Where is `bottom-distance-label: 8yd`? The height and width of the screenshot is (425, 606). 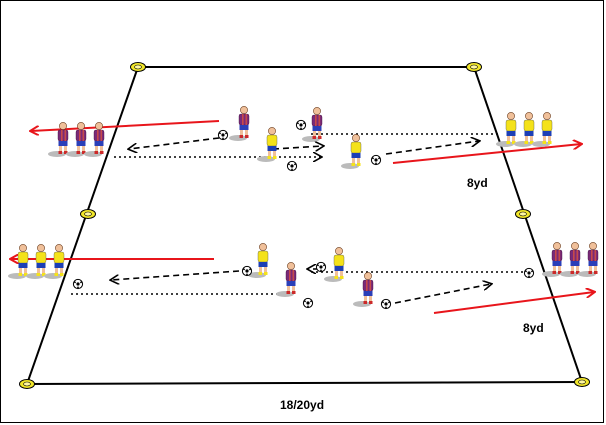 bottom-distance-label: 8yd is located at coordinates (533, 328).